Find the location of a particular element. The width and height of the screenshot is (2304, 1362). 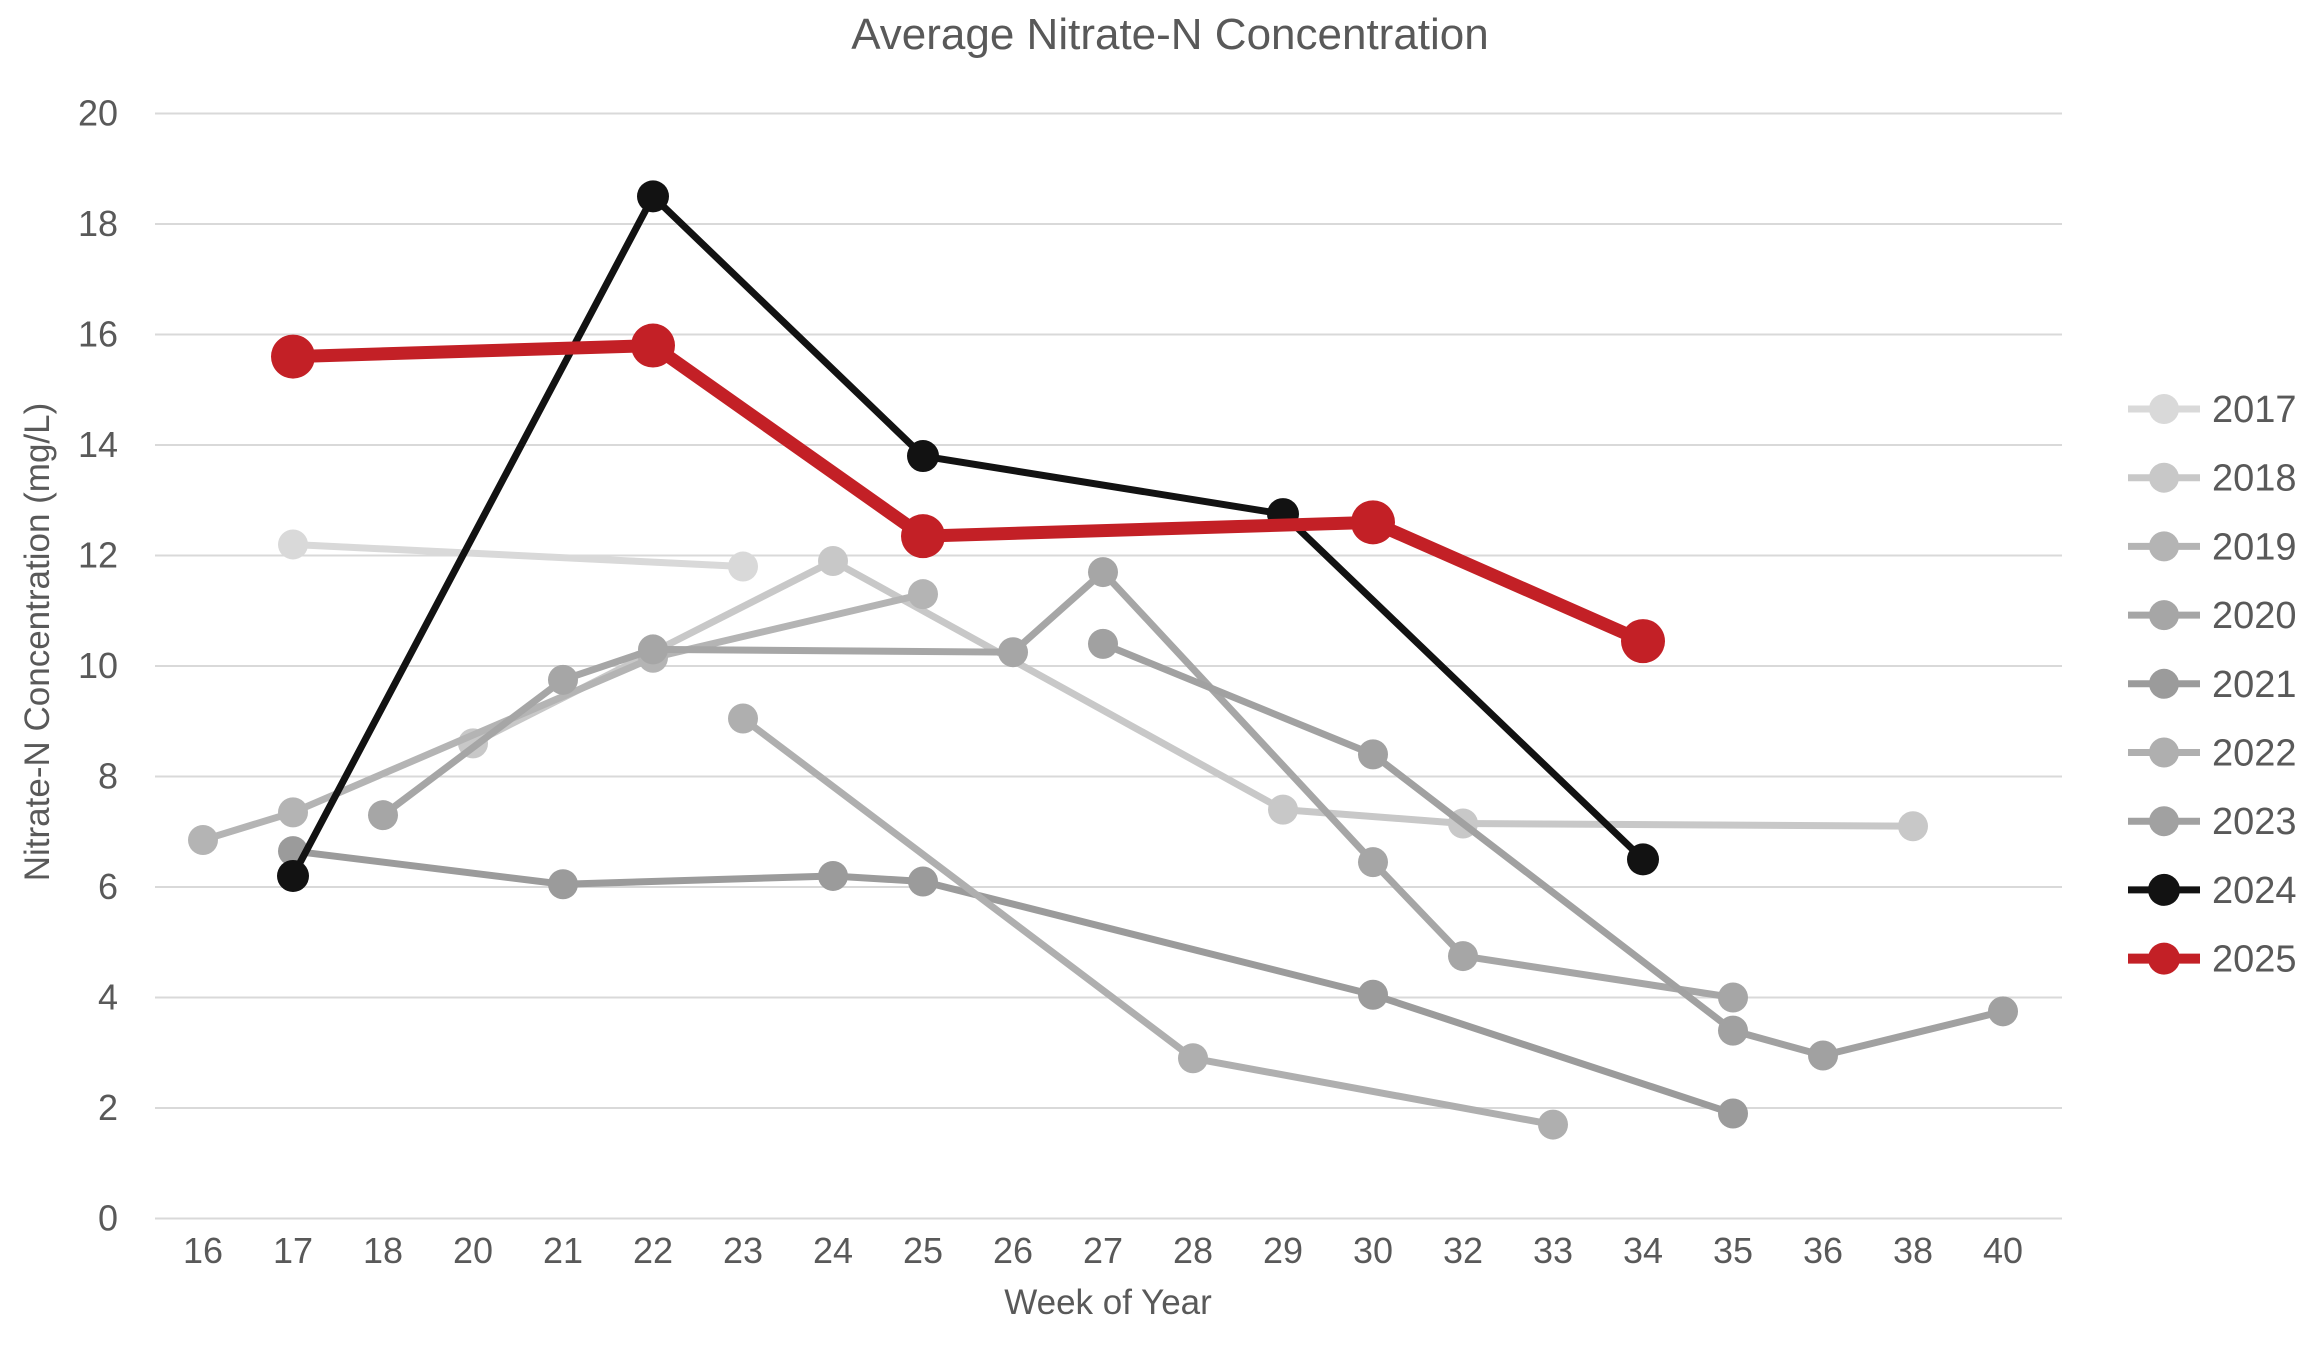

x-tick-label-35: 35 is located at coordinates (1733, 1250).